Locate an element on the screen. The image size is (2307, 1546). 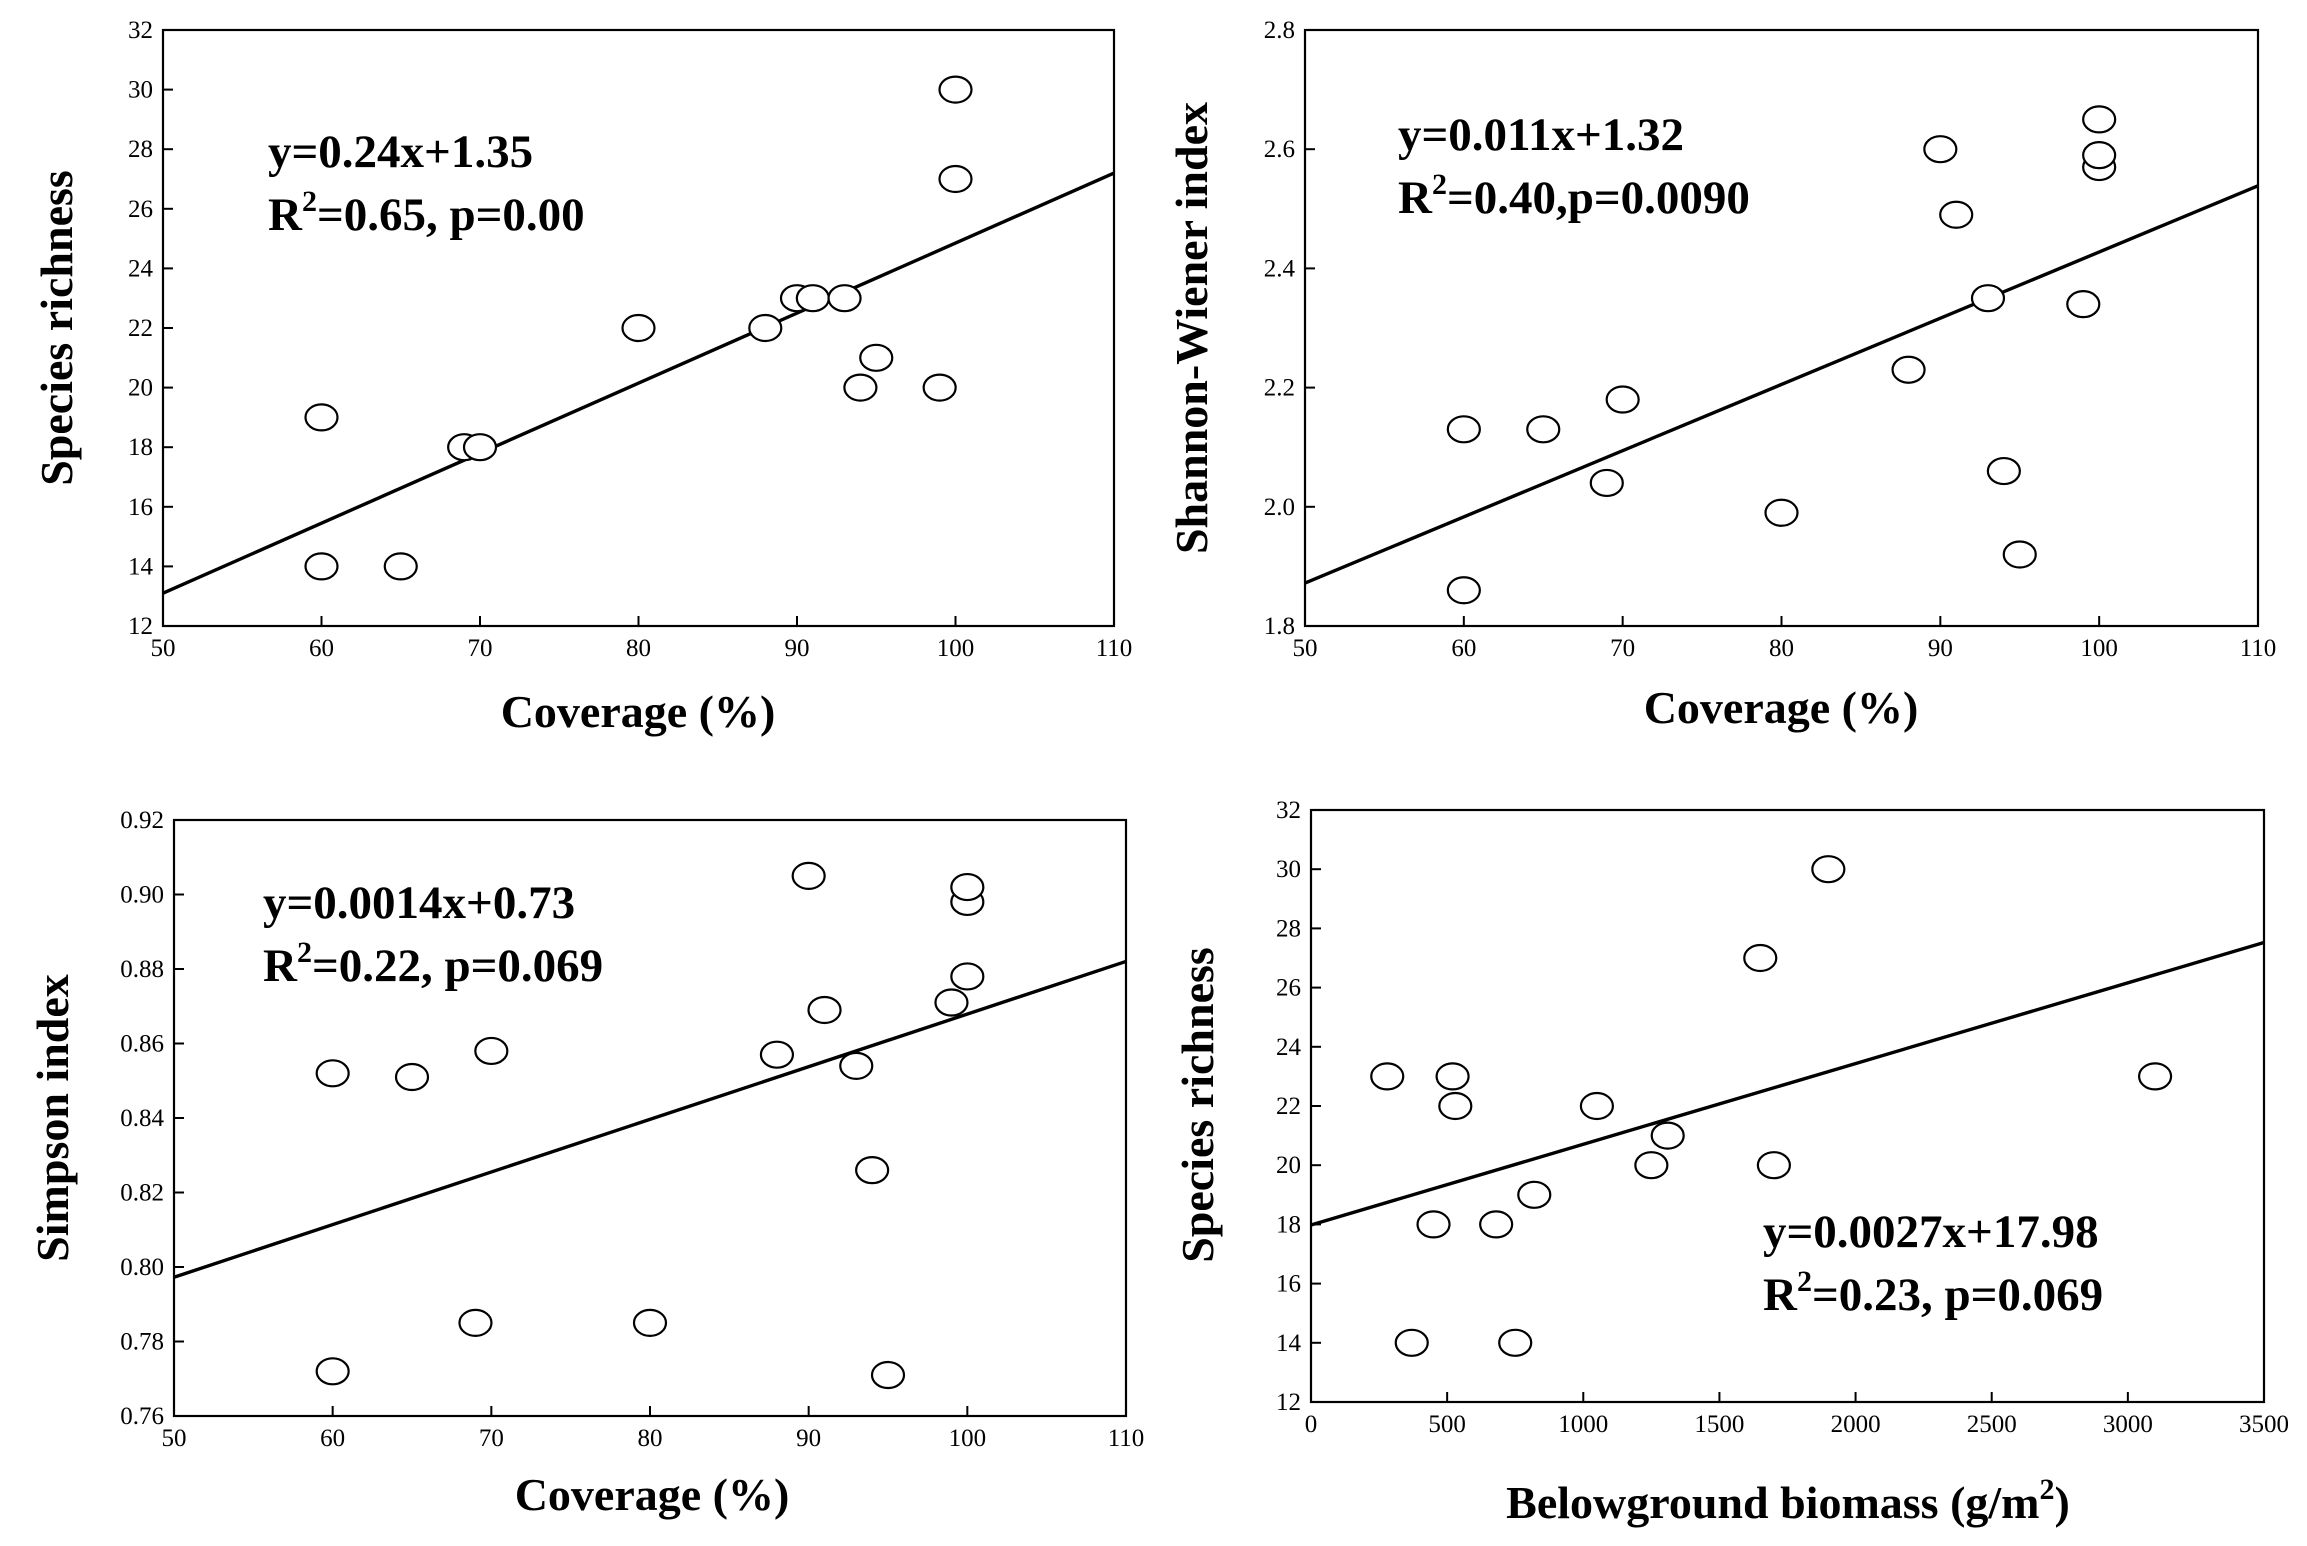
y-tick-label: 0.76 is located at coordinates (142, 1416).